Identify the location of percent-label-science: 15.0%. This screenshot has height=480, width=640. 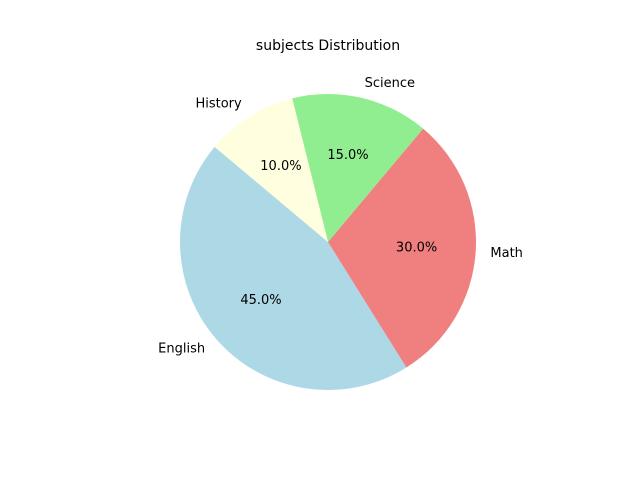
(347, 155).